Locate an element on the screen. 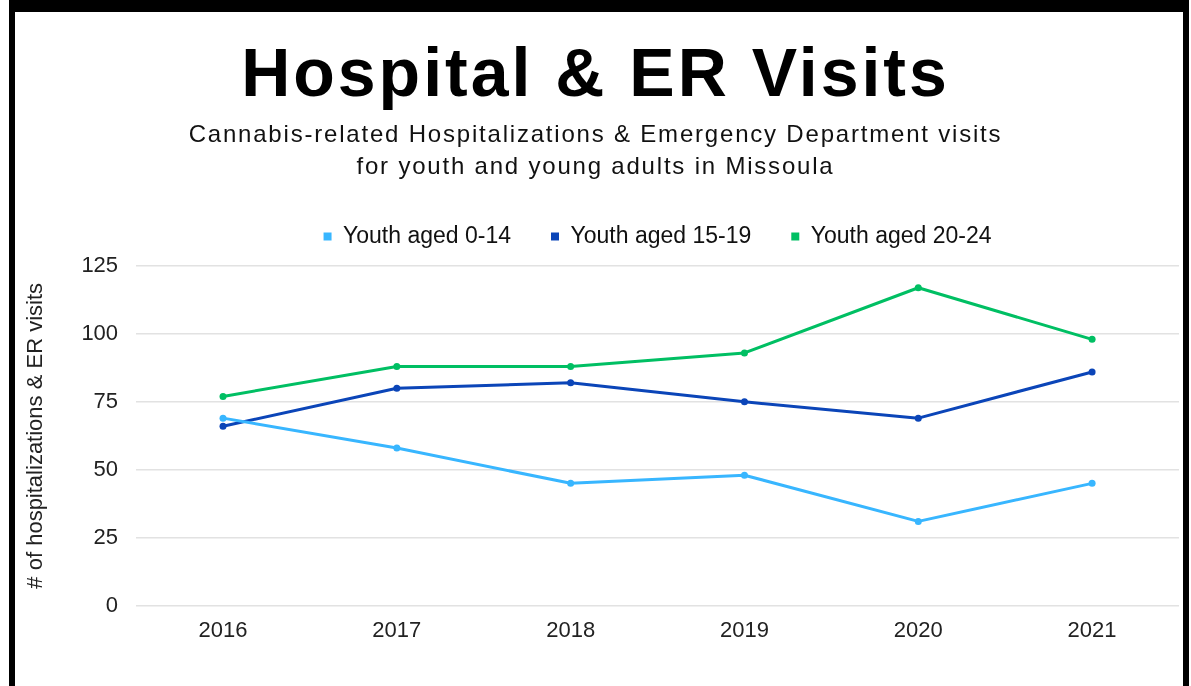 This screenshot has width=1191, height=686. y-tick-label: 25 is located at coordinates (106, 536).